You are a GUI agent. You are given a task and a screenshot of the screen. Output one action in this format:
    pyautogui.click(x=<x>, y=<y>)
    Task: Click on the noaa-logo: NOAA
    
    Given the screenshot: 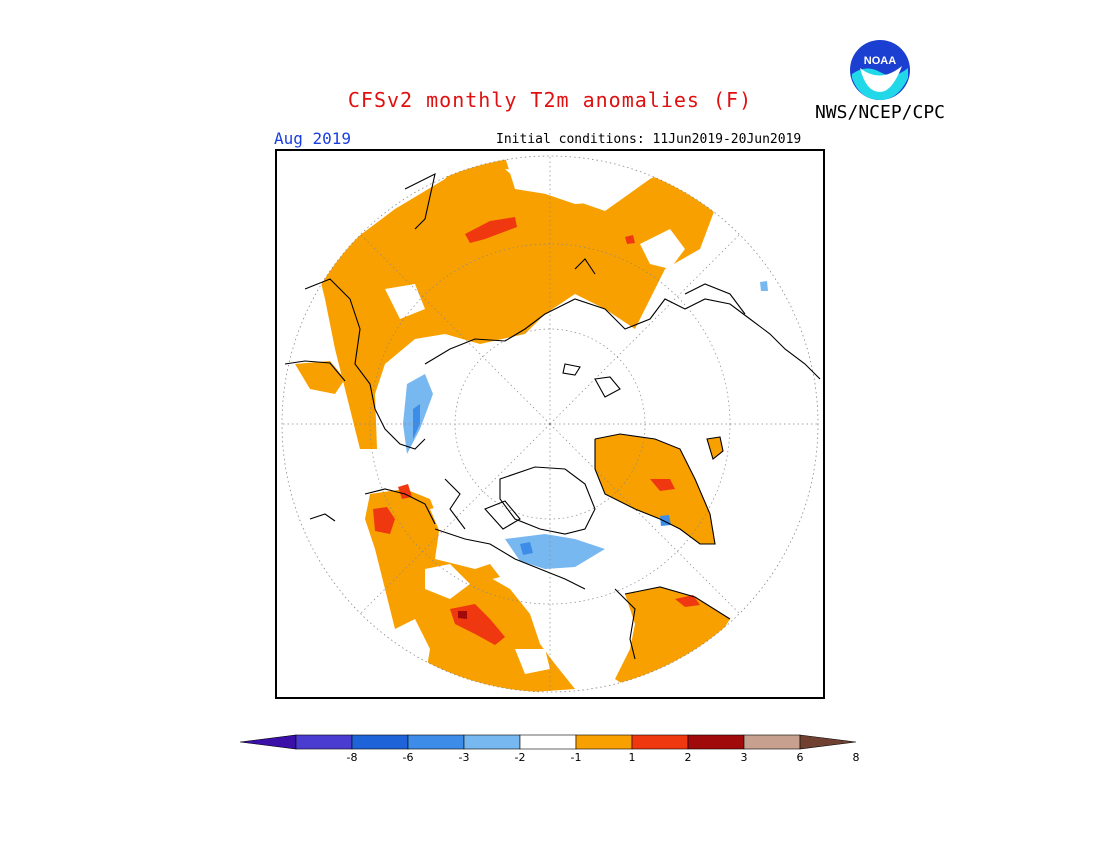 What is the action you would take?
    pyautogui.click(x=880, y=70)
    